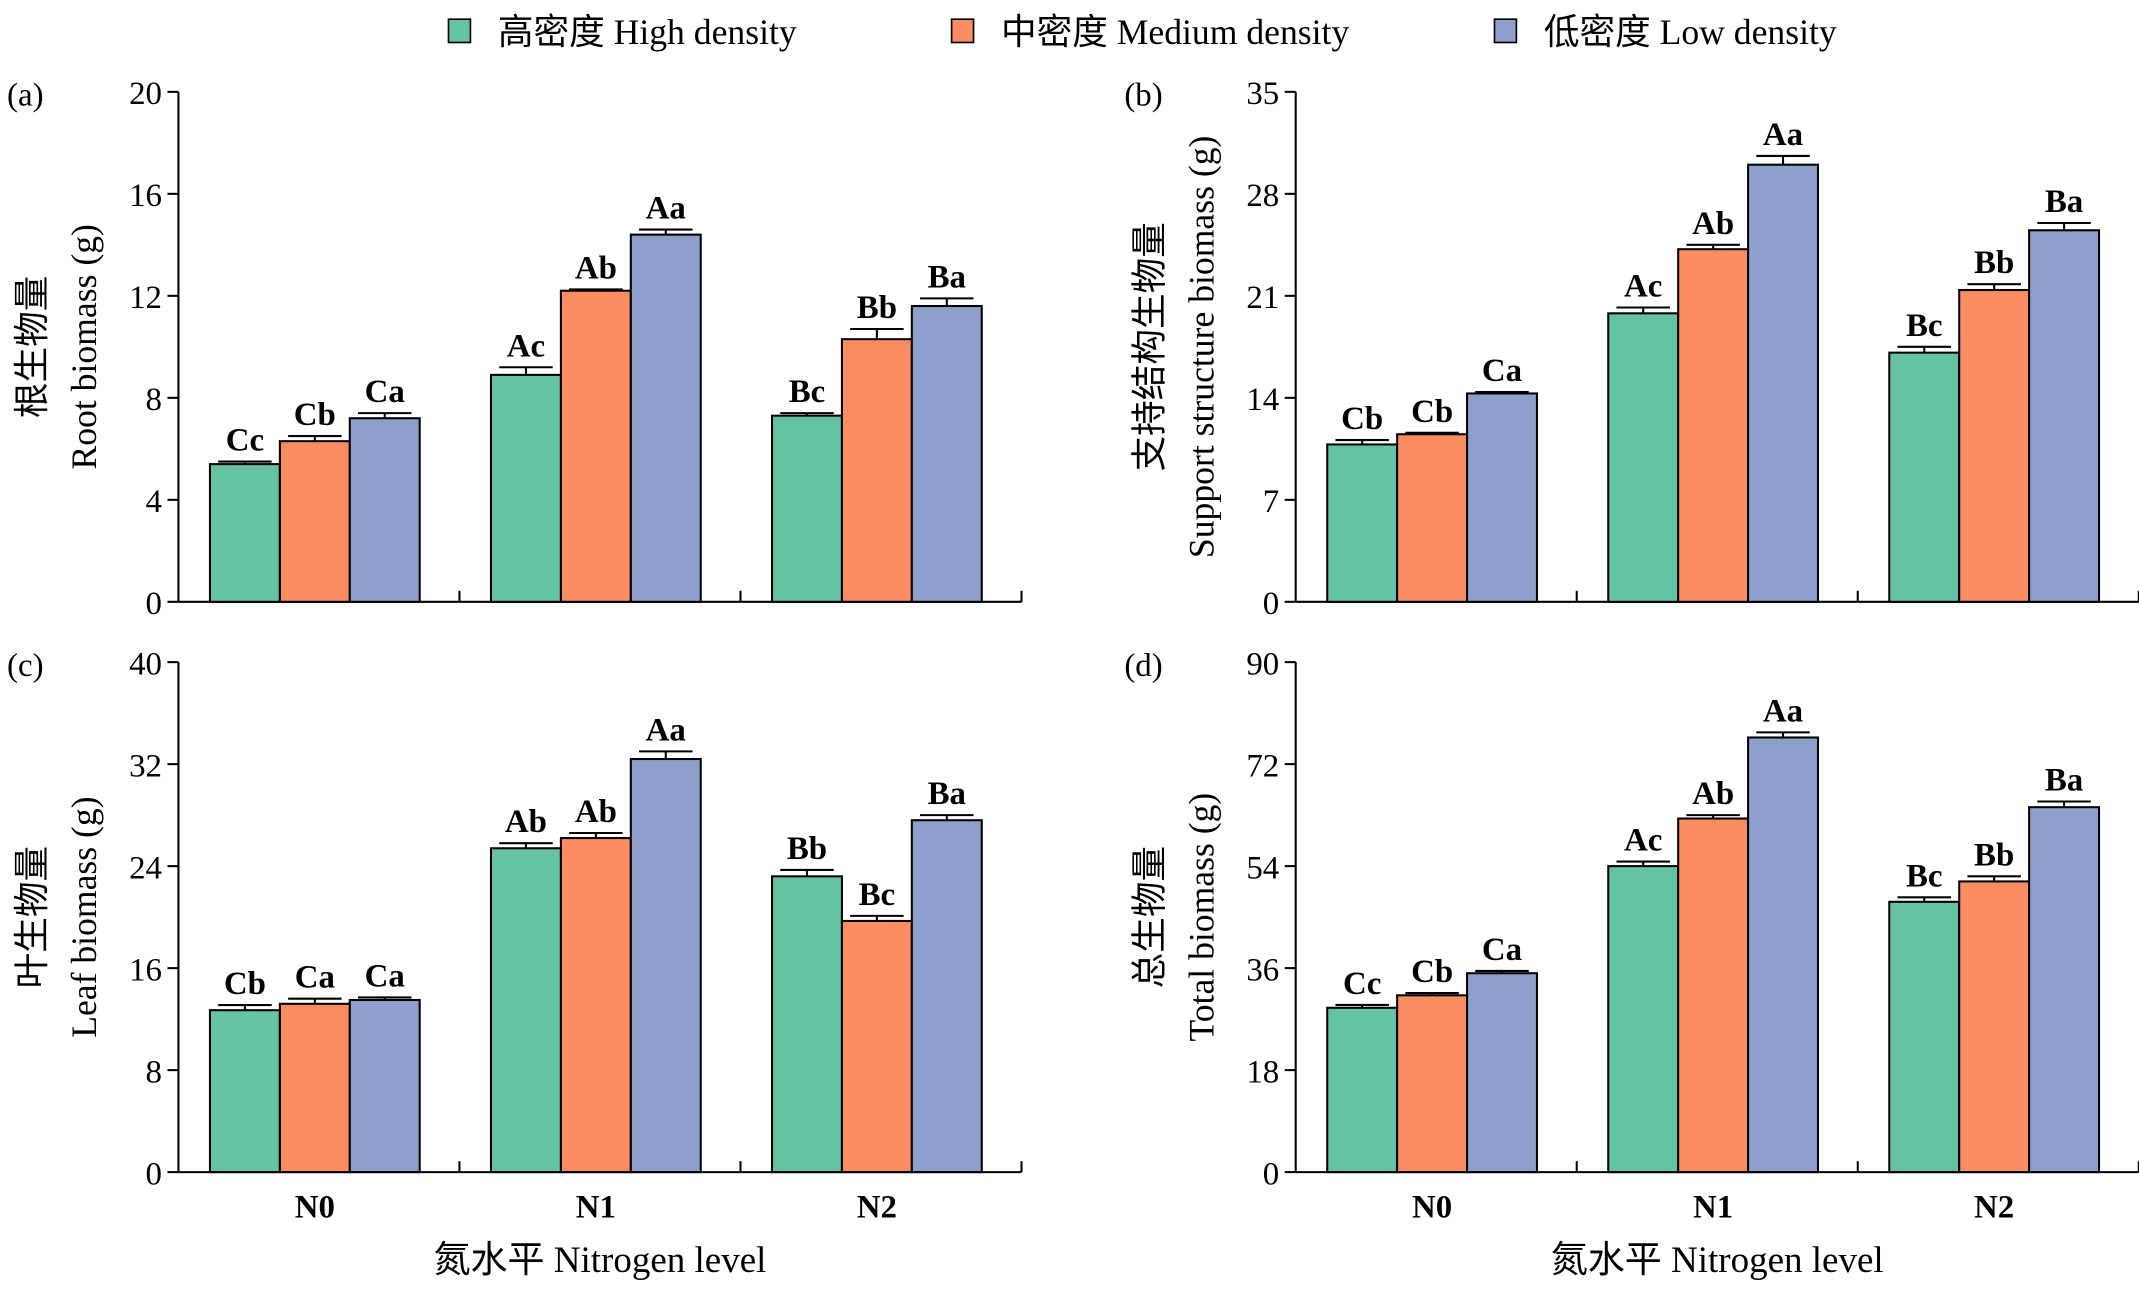 The image size is (2139, 1290). What do you see at coordinates (84, 346) in the screenshot?
I see `y-axis-label: Root biomass (g)` at bounding box center [84, 346].